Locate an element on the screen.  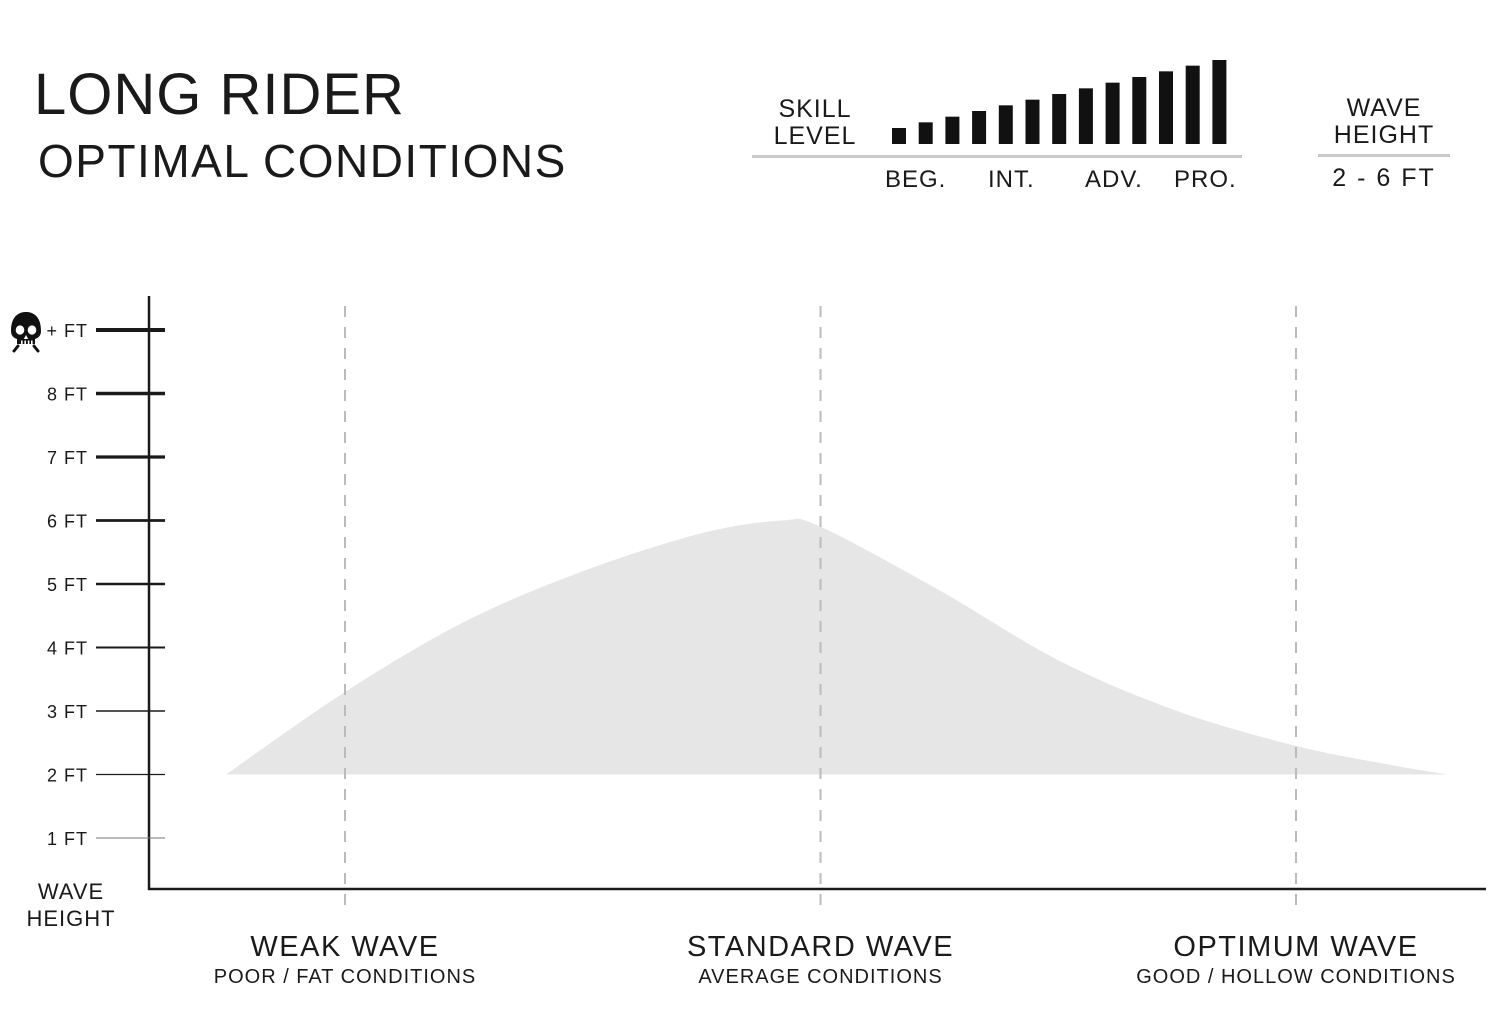
y-tick-label-1: 1 FT is located at coordinates (67, 839).